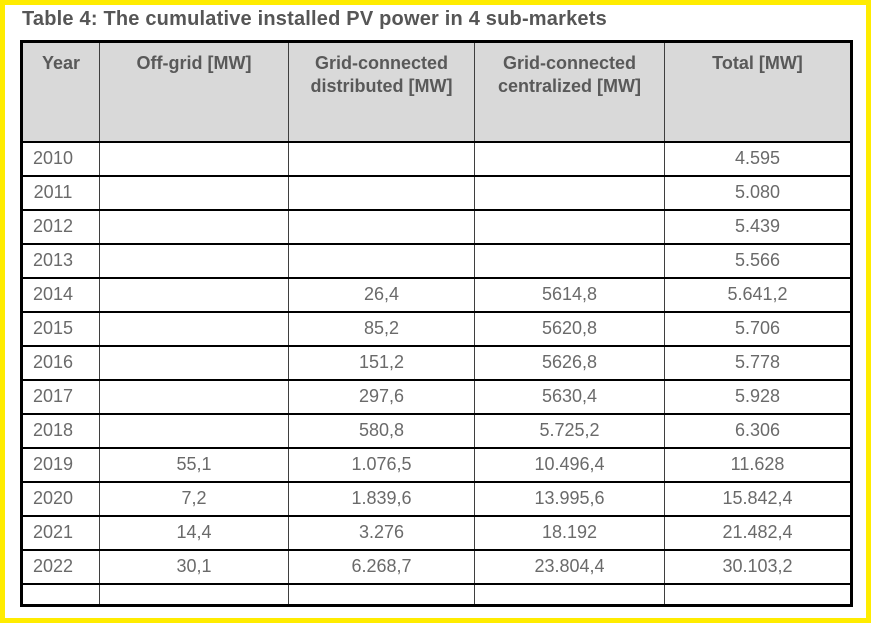 Image resolution: width=871 pixels, height=623 pixels. I want to click on cell-year: 2012, so click(60, 226).